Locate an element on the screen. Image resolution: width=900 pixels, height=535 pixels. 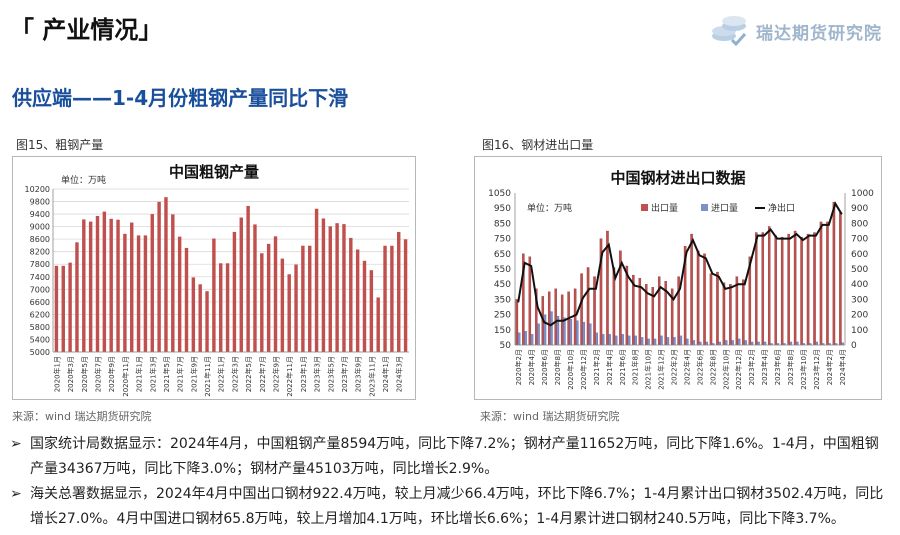
section-title: 「 产业情况」 is located at coordinates (86, 30).